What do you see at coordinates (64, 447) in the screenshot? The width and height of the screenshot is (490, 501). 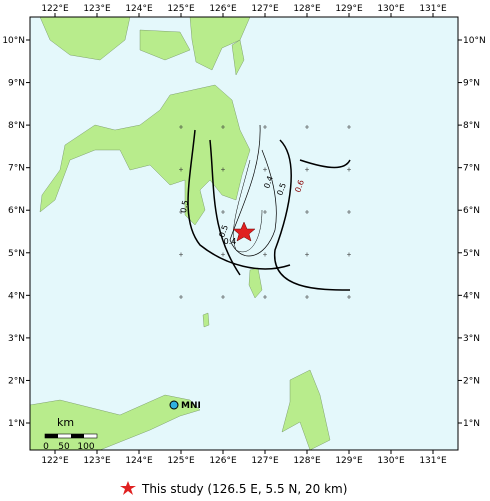 I see `scale-label: 50` at bounding box center [64, 447].